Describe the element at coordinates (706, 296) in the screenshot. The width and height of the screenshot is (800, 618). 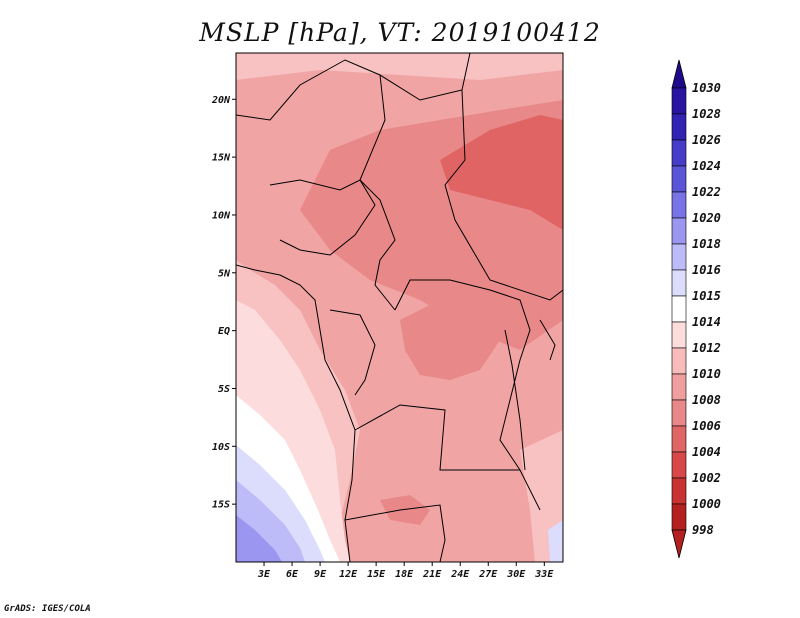
I see `colorbar-label: 1015` at that location.